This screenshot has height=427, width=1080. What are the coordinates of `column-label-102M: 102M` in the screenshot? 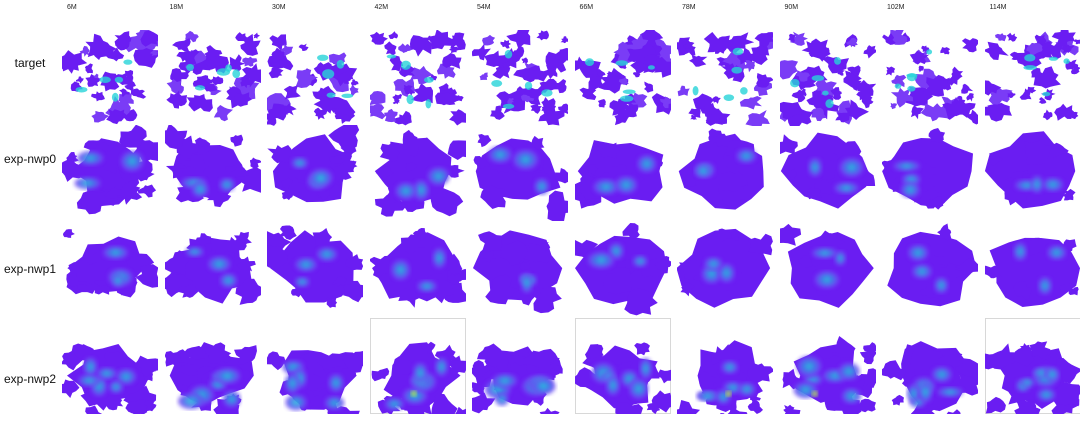 It's located at (896, 7).